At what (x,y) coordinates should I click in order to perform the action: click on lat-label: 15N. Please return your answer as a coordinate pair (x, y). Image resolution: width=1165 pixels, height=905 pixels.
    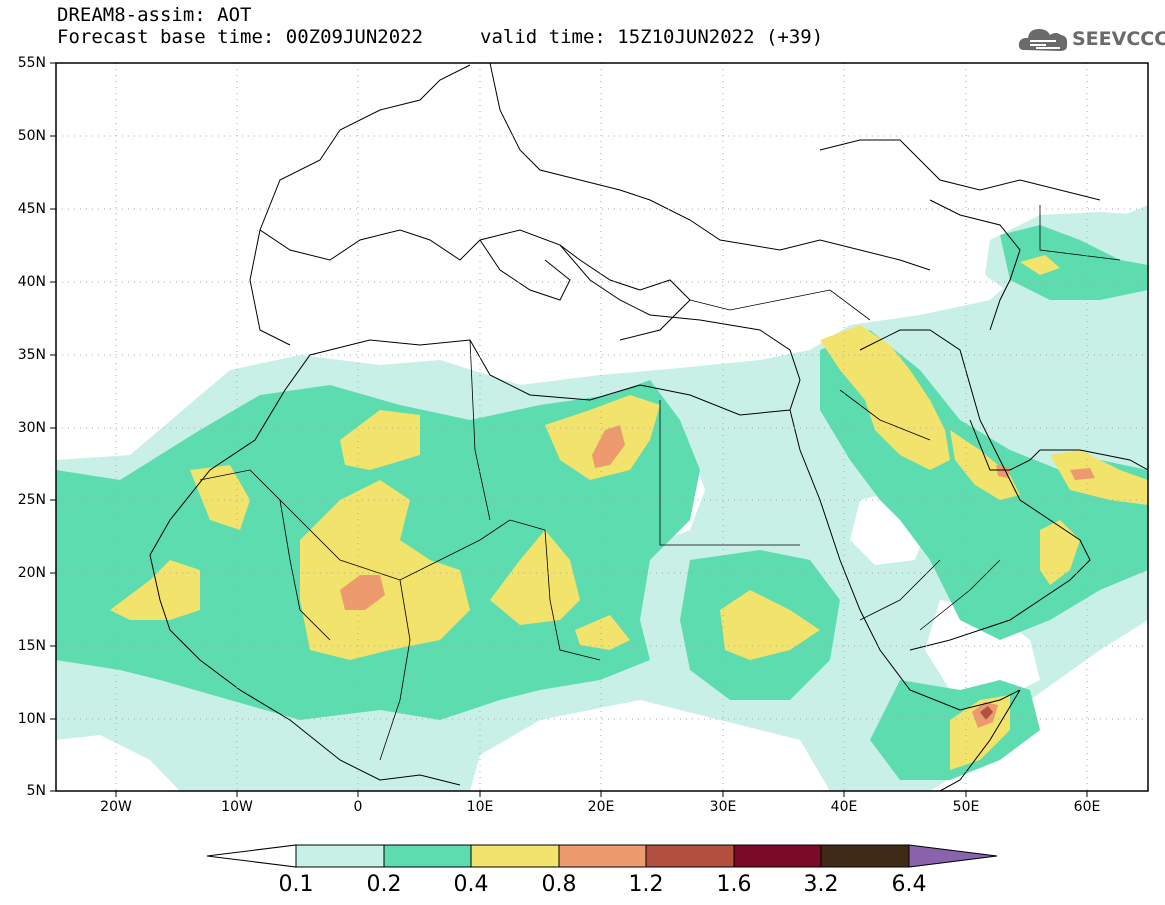
    Looking at the image, I should click on (31, 646).